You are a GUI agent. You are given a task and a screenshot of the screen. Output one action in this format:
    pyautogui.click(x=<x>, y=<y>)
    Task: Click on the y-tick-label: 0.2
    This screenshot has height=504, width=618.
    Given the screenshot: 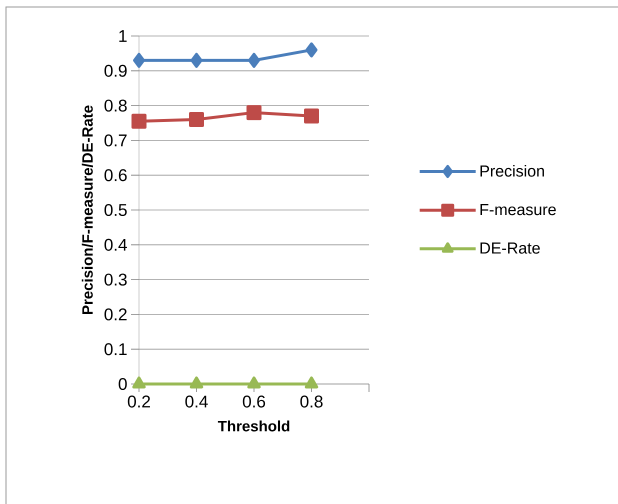 What is the action you would take?
    pyautogui.click(x=115, y=314)
    